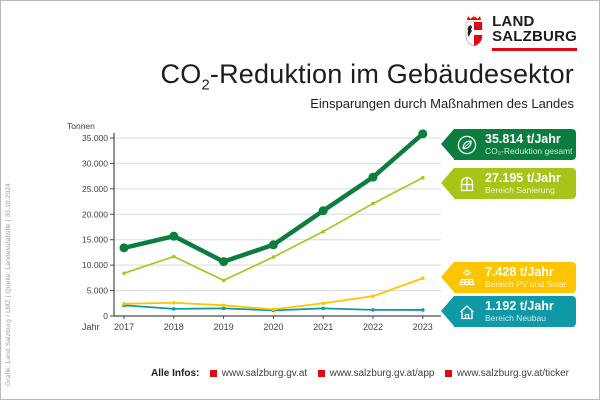 The height and width of the screenshot is (400, 600). Describe the element at coordinates (174, 327) in the screenshot. I see `svg-text: 2018` at that location.